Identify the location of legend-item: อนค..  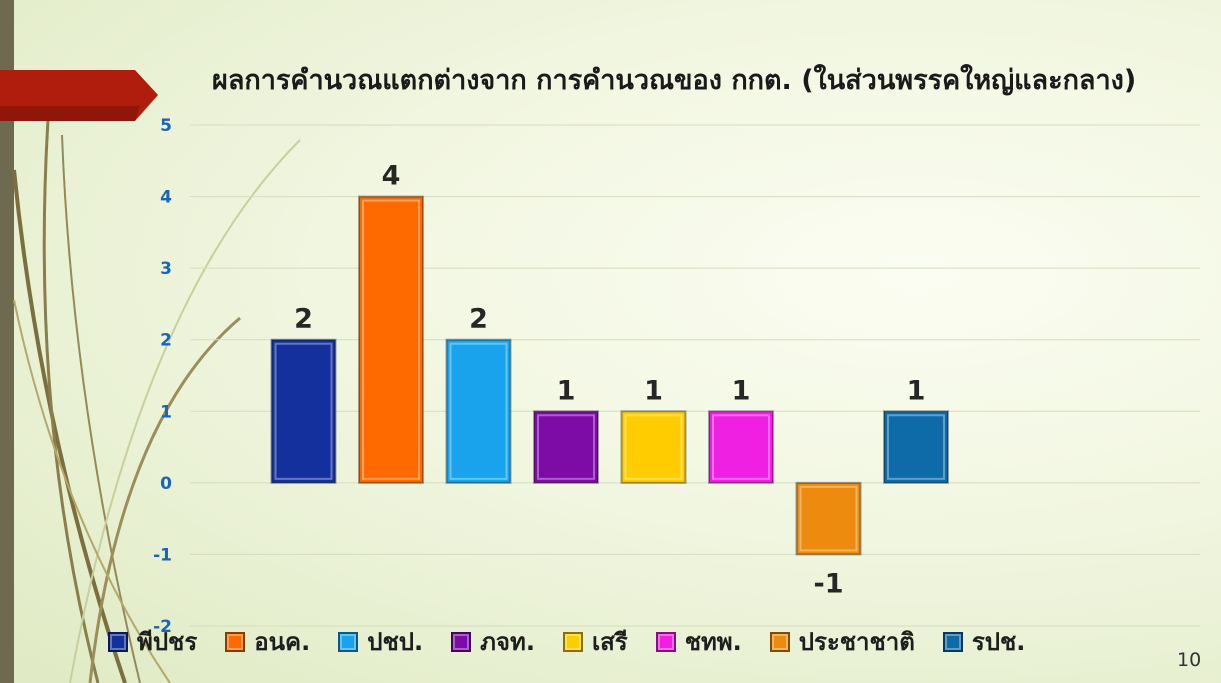
(267, 641).